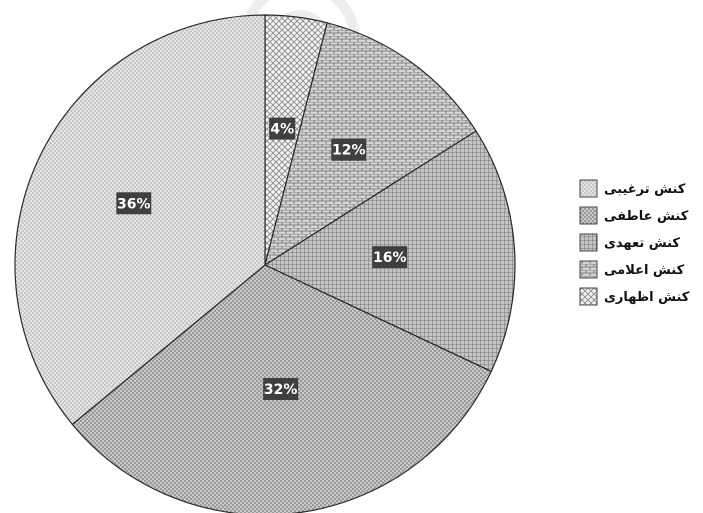  What do you see at coordinates (642, 243) in the screenshot?
I see `legend-label: کنش تعهدی` at bounding box center [642, 243].